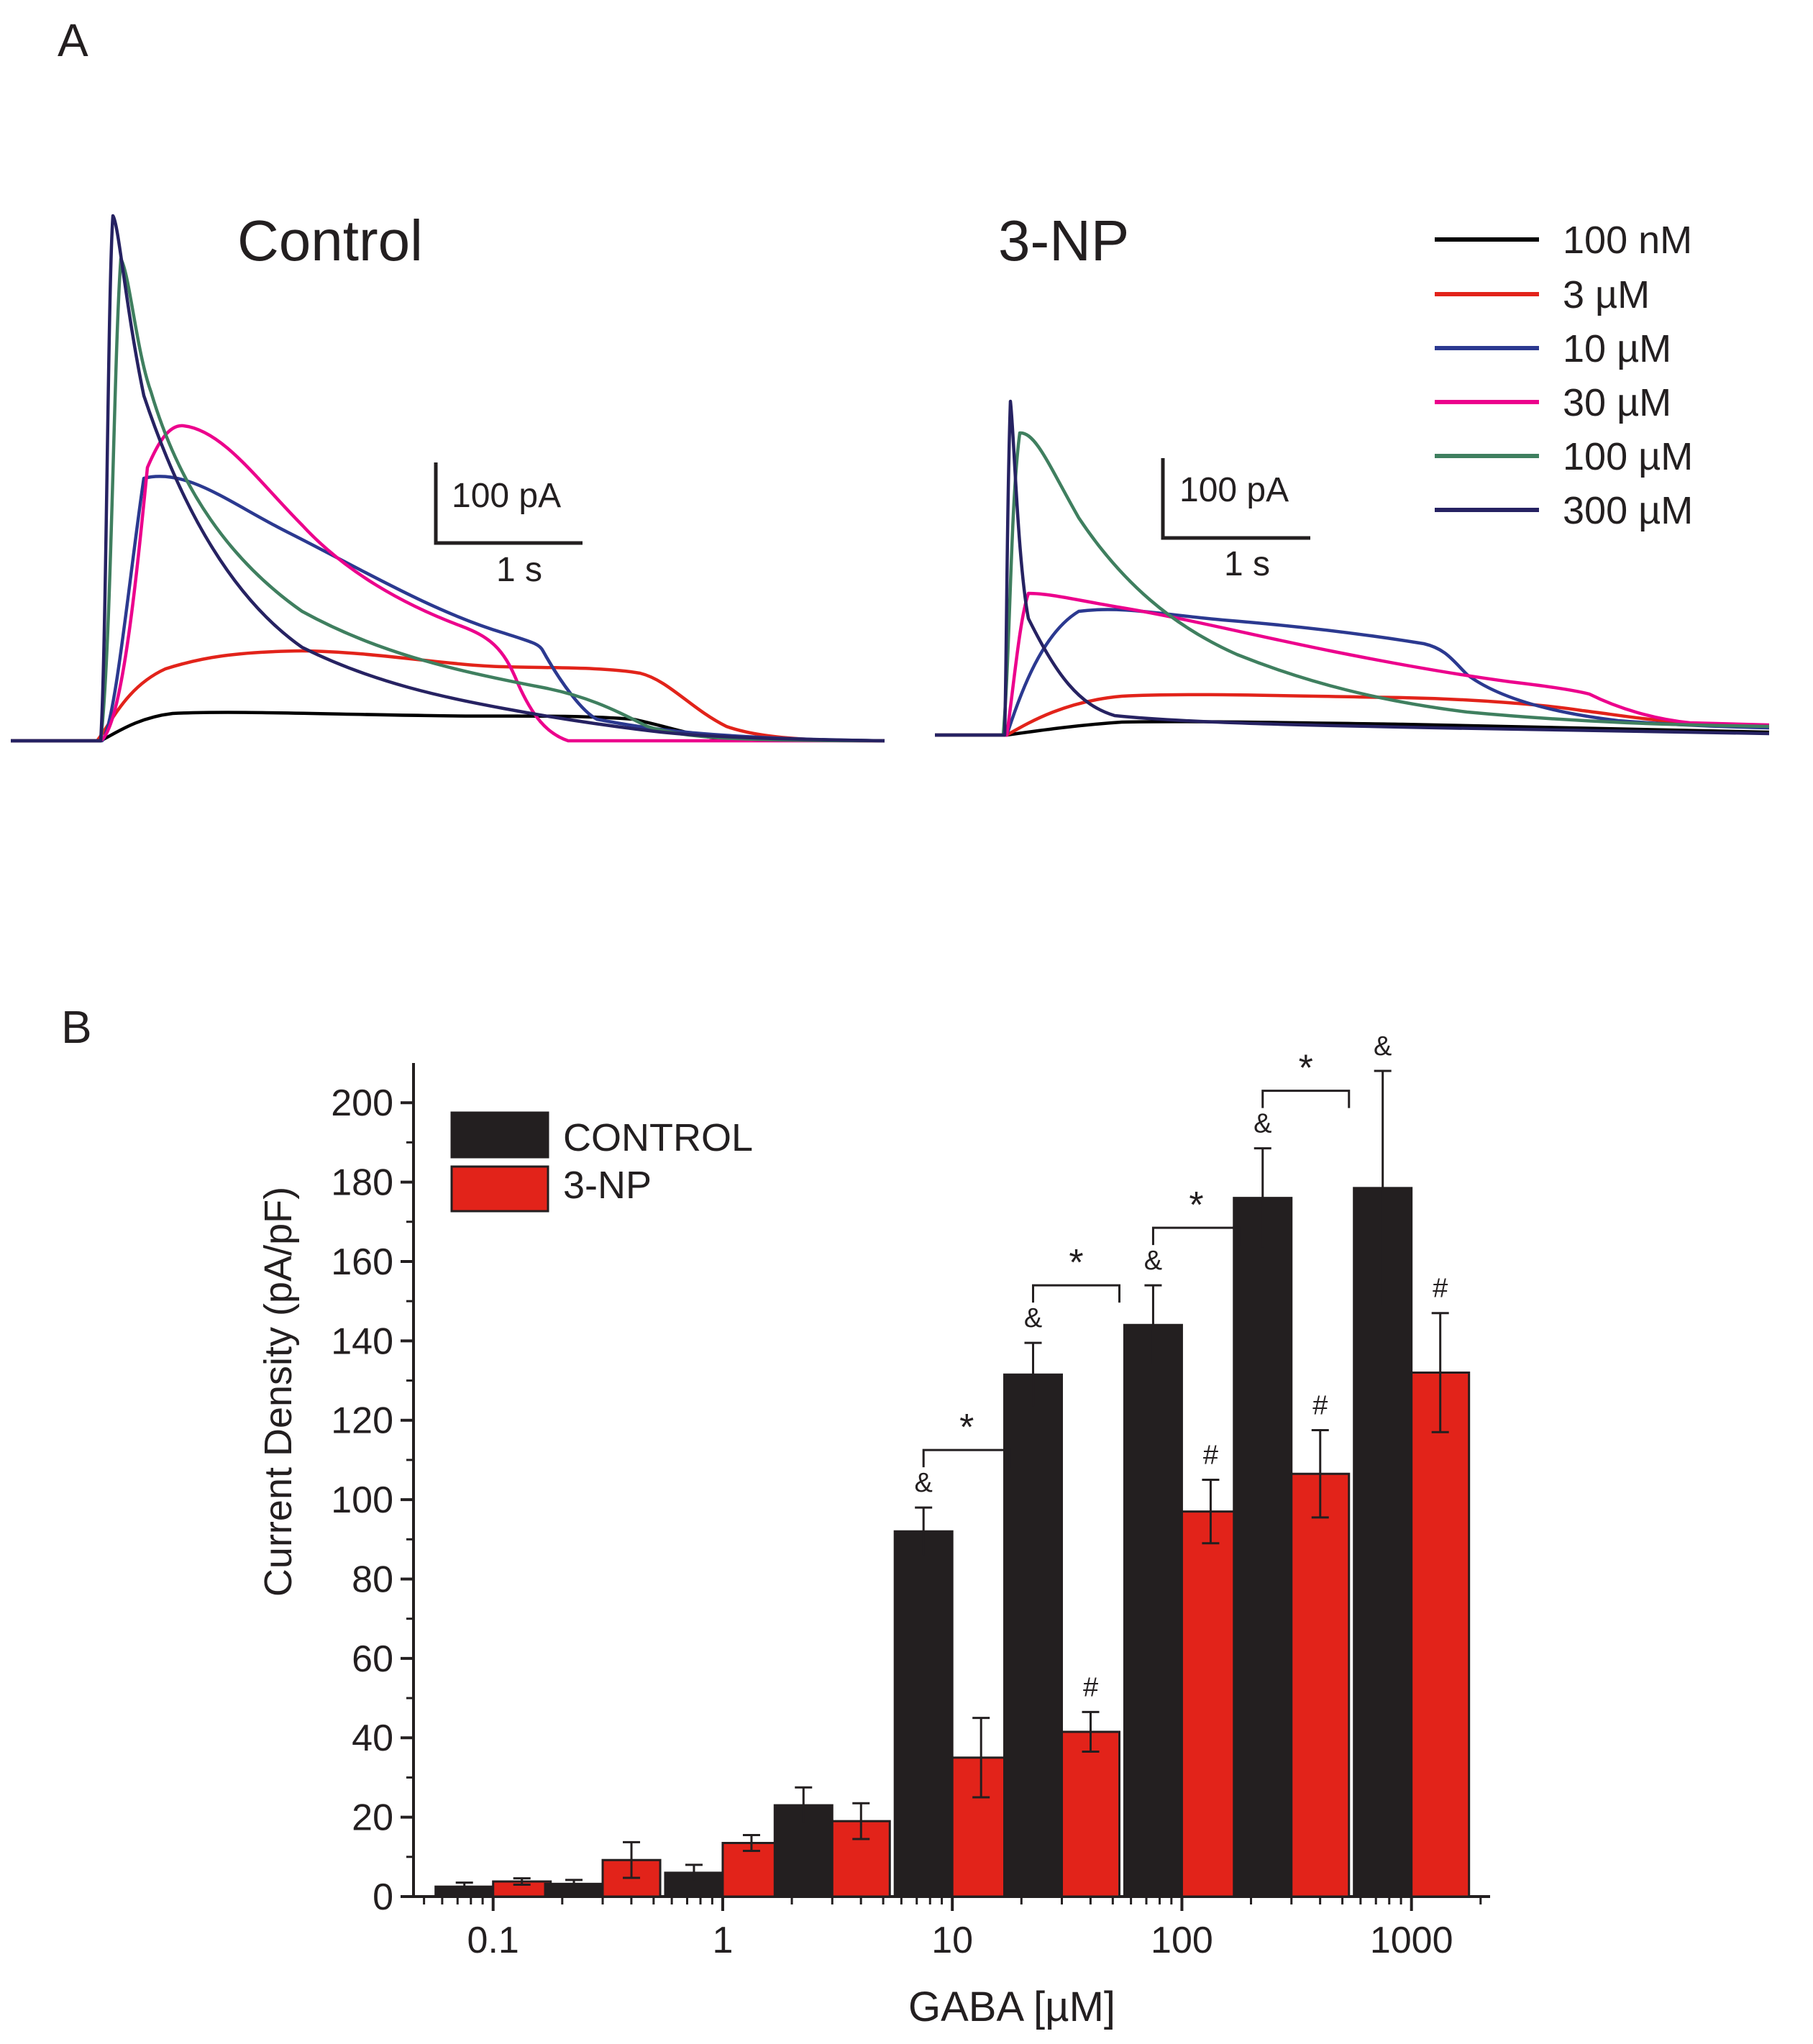  What do you see at coordinates (76, 1027) in the screenshot?
I see `panel-b-label: B` at bounding box center [76, 1027].